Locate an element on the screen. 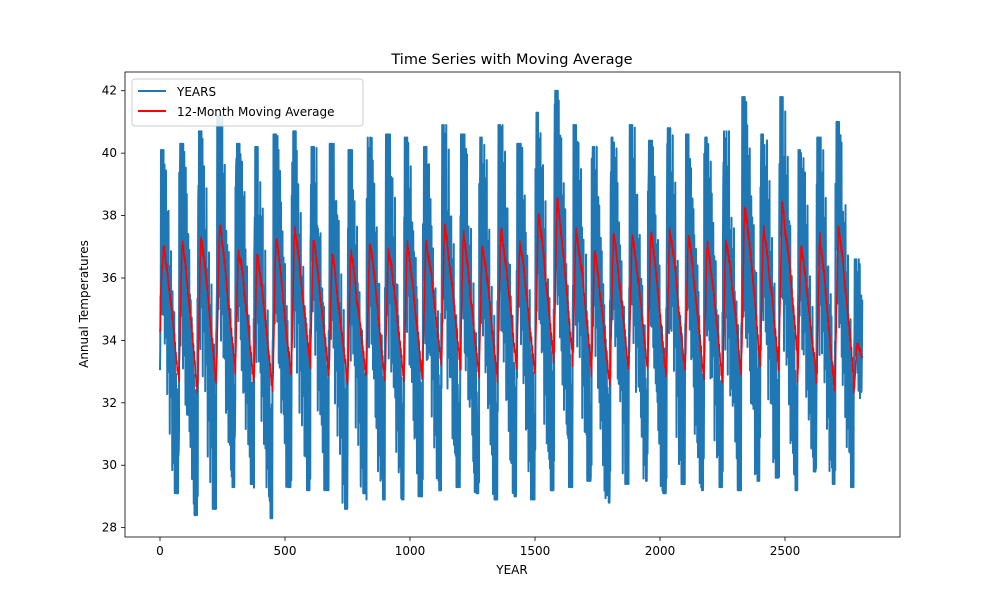 The height and width of the screenshot is (600, 1000). y-tick-label: 34 is located at coordinates (109, 340).